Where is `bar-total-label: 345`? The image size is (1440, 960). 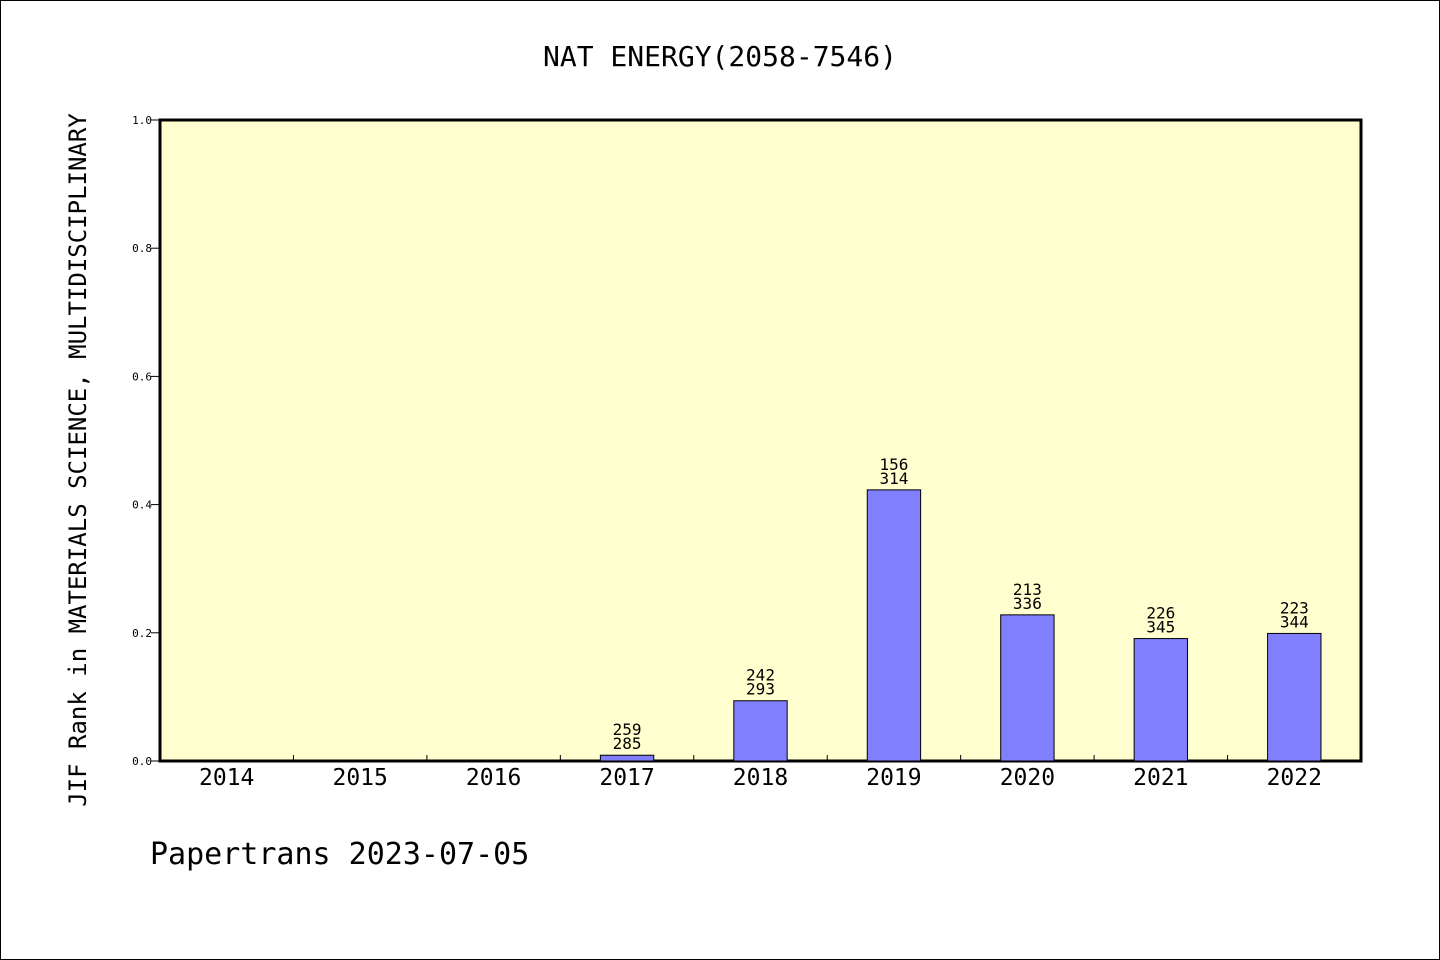
bar-total-label: 345 is located at coordinates (1160, 627).